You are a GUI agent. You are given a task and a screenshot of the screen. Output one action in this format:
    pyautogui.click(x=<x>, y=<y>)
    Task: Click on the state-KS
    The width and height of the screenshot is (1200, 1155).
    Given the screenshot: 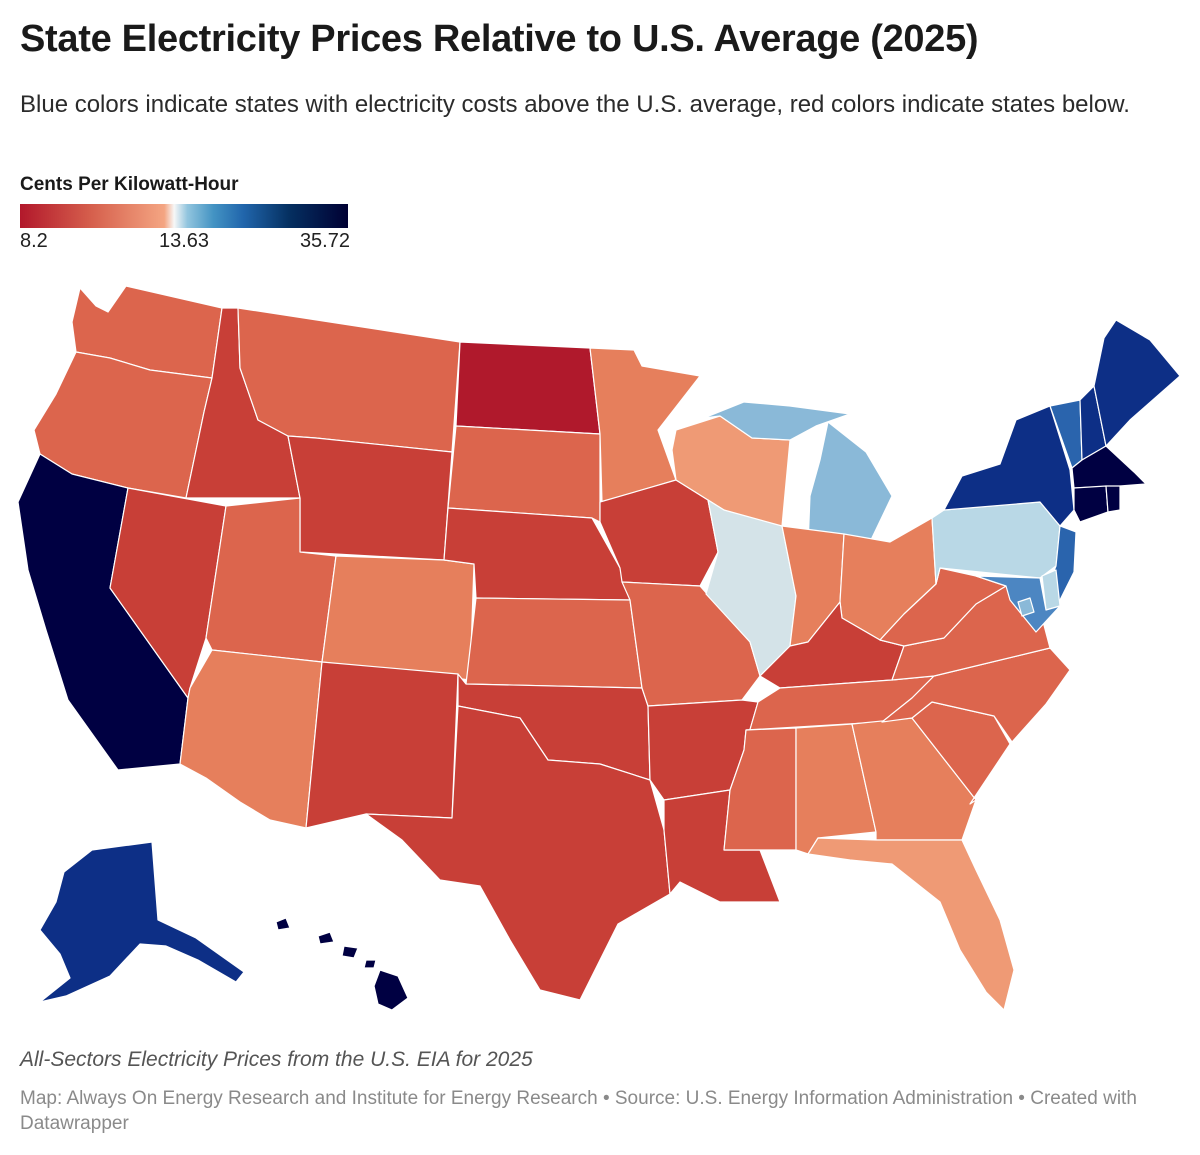 What is the action you would take?
    pyautogui.click(x=554, y=643)
    